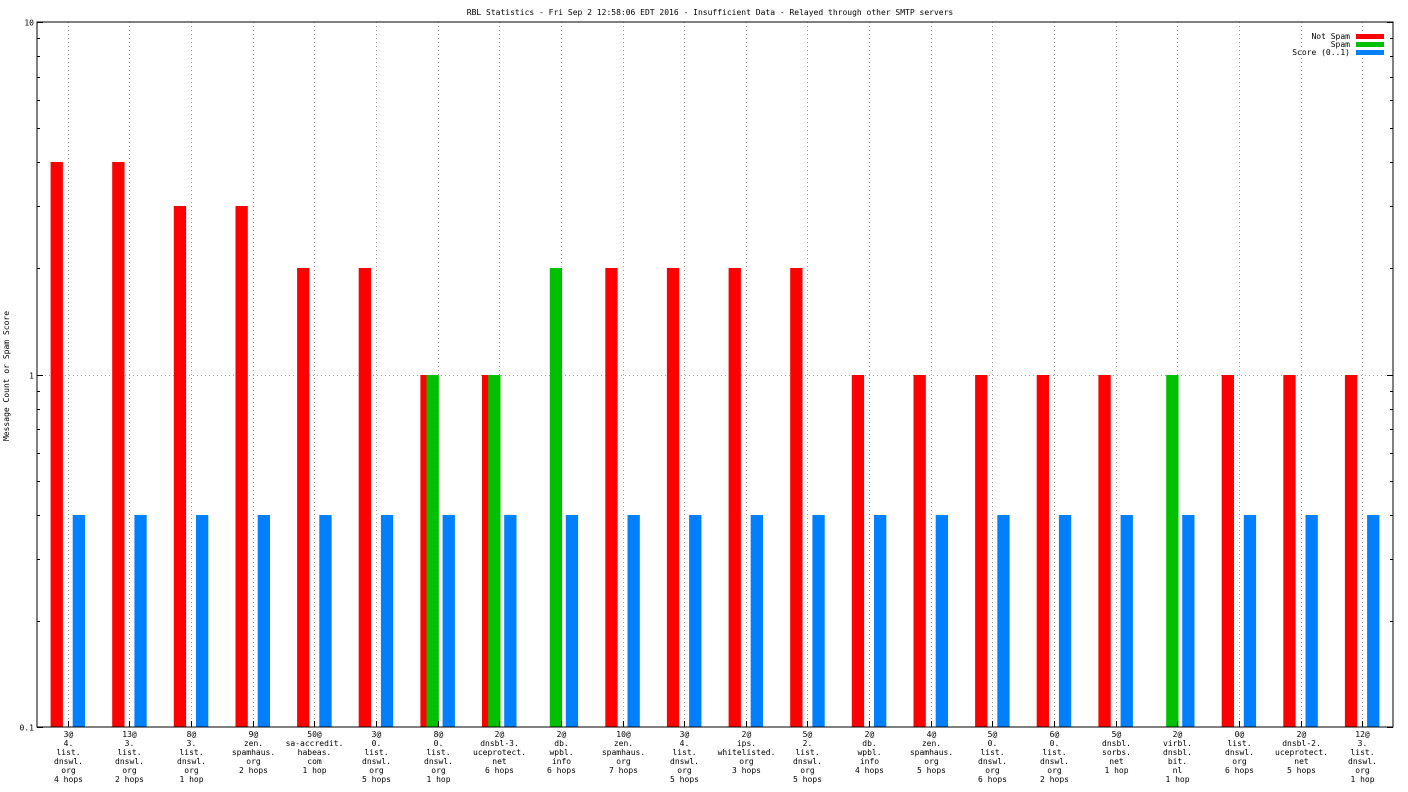 Image resolution: width=1408 pixels, height=792 pixels. Describe the element at coordinates (747, 752) in the screenshot. I see `x-tick-label: 2@ ips. whitelisted. org 3 hops` at that location.